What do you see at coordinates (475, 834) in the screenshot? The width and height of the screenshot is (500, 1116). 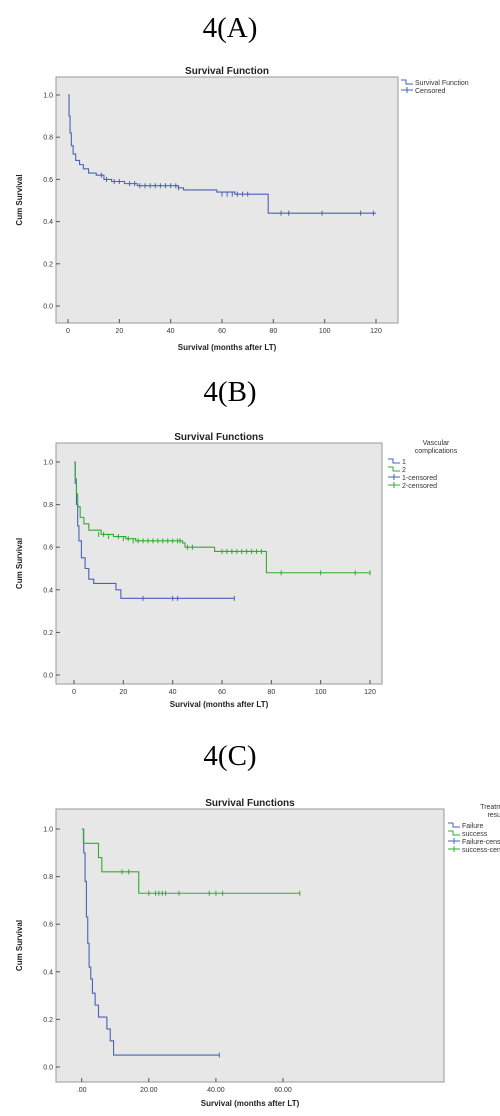 I see `legend-label: success` at bounding box center [475, 834].